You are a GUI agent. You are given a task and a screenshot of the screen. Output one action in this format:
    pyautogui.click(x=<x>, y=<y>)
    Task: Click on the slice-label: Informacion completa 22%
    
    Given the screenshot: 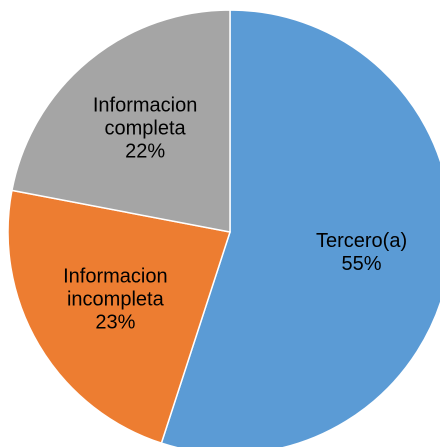 What is the action you would take?
    pyautogui.click(x=145, y=129)
    